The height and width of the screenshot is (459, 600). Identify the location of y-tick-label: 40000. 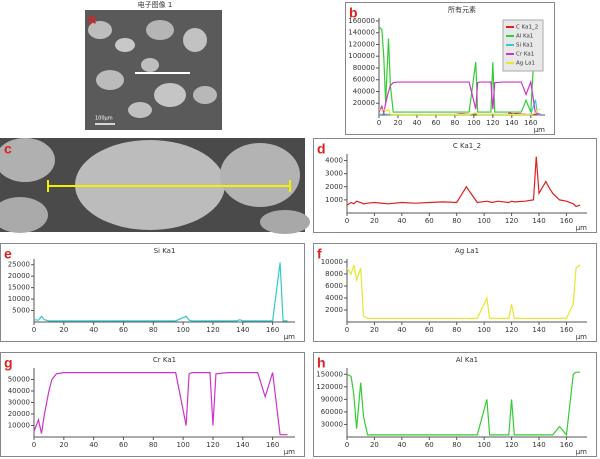
(19, 391).